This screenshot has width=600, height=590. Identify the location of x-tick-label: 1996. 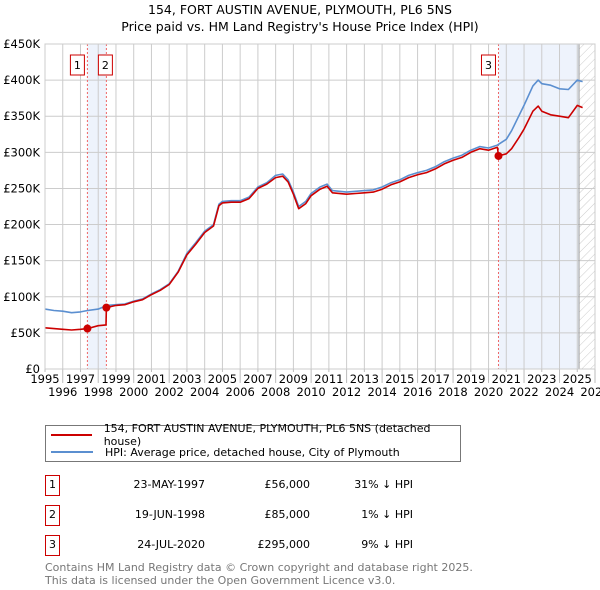
(62, 392).